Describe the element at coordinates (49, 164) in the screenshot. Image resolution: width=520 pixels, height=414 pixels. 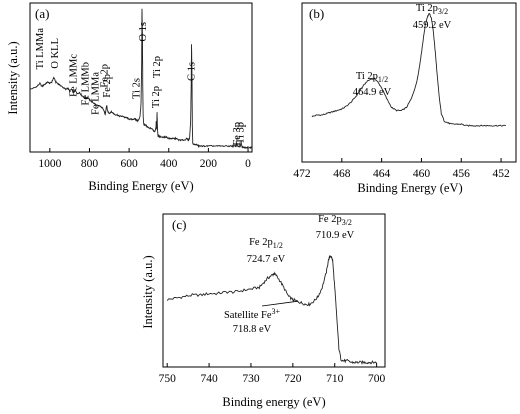
I see `x-tick-label: 1000` at that location.